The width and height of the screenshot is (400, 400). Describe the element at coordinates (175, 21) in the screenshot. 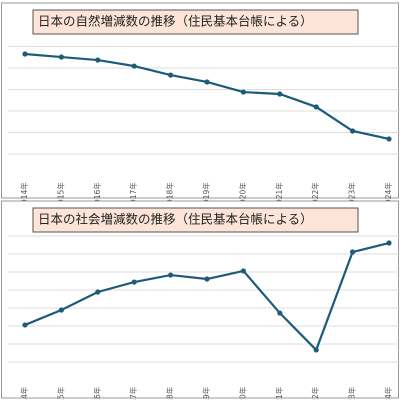

I see `chart-title: 日本の自然増減数の推移（住民基本台帳による）` at that location.